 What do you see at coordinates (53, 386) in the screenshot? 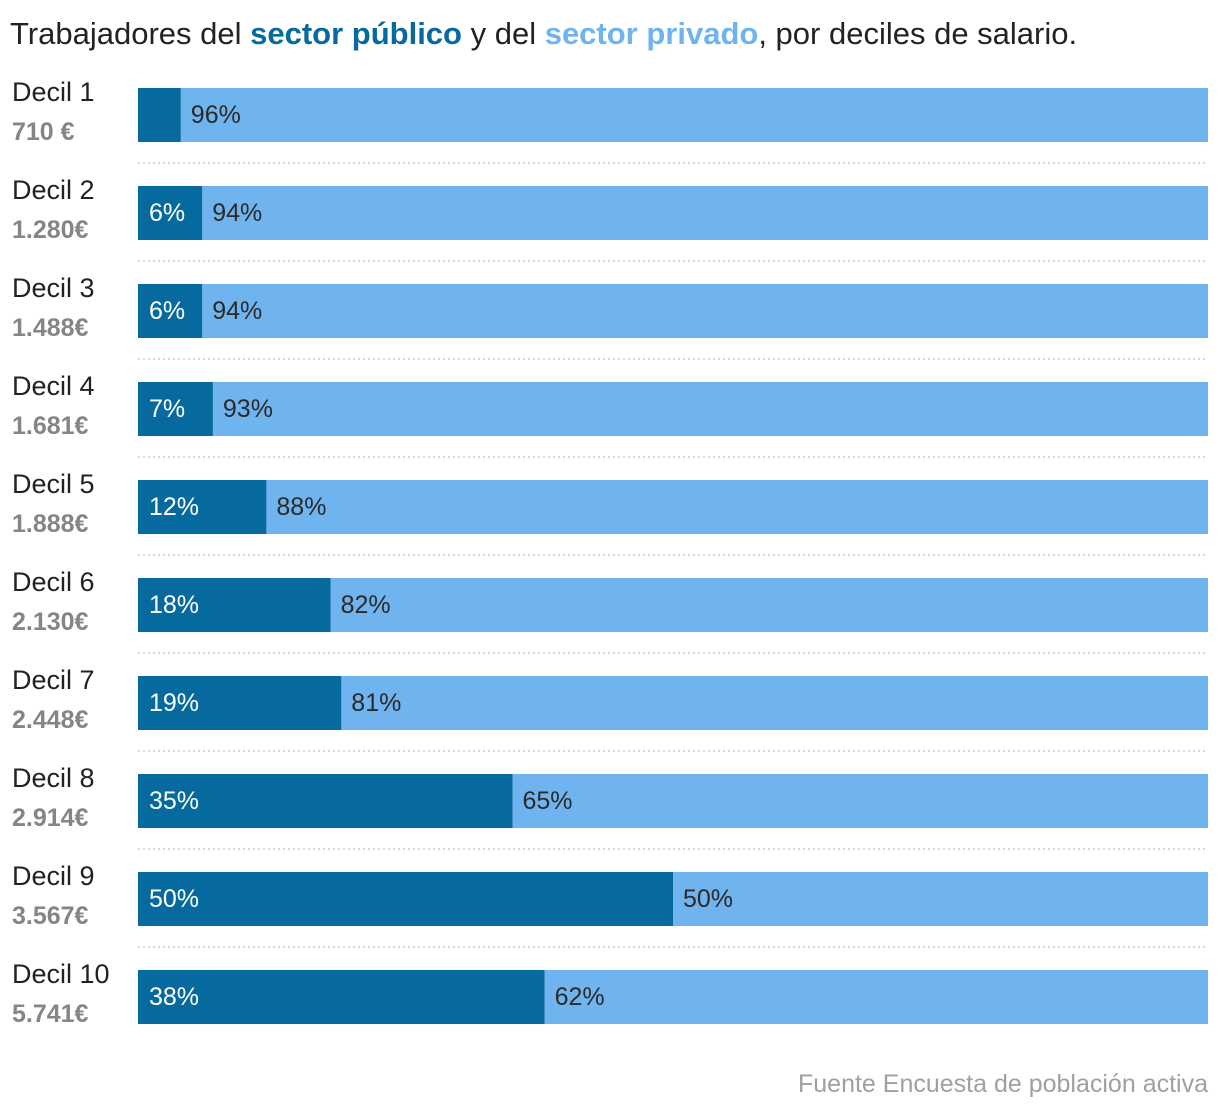
I see `decile-label: Decil 4` at bounding box center [53, 386].